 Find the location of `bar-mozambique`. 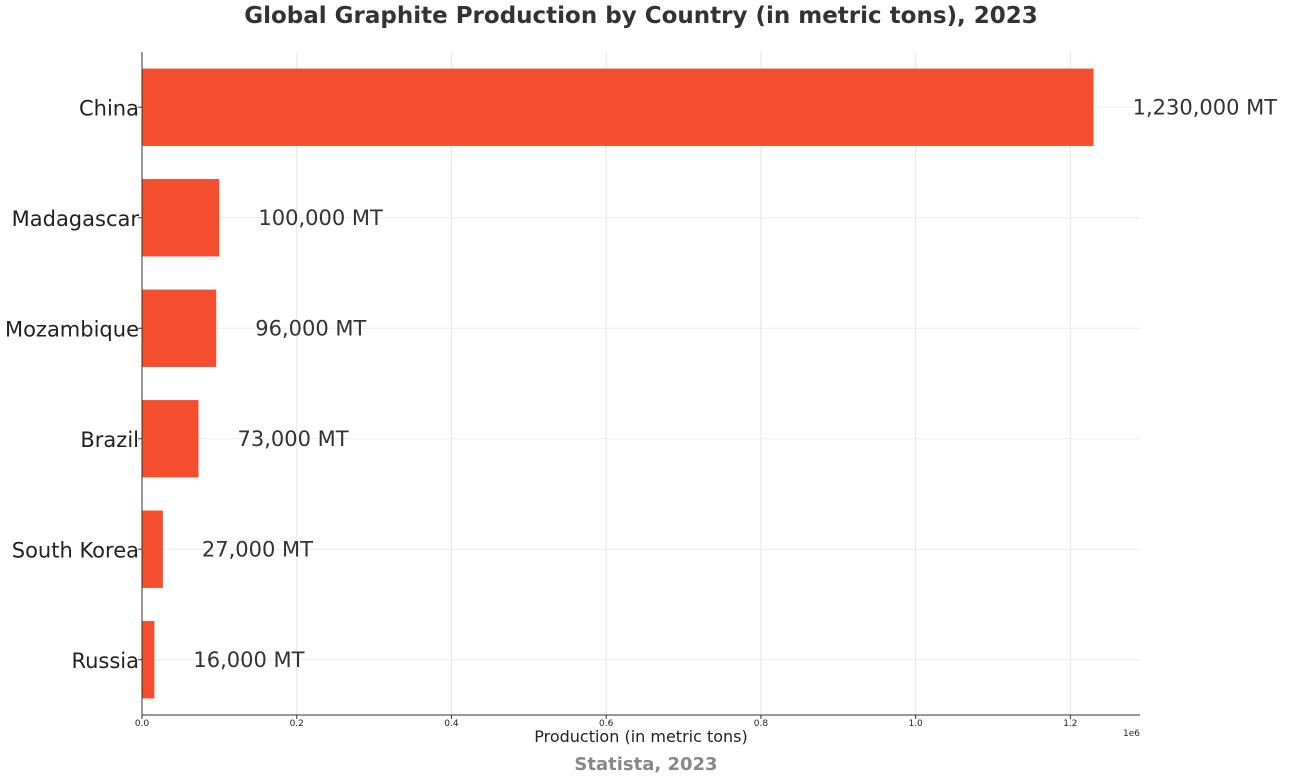

bar-mozambique is located at coordinates (179, 328).